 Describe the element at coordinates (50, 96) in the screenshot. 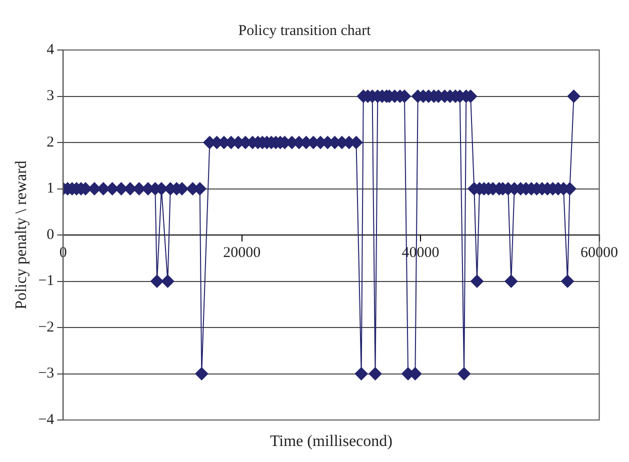

I see `y-tick-label: 3` at that location.